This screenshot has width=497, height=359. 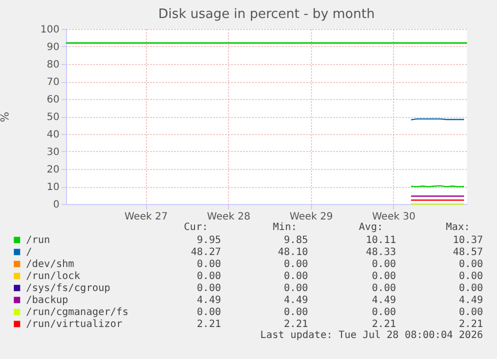 I want to click on x-tick-label: Week 27, so click(x=146, y=217).